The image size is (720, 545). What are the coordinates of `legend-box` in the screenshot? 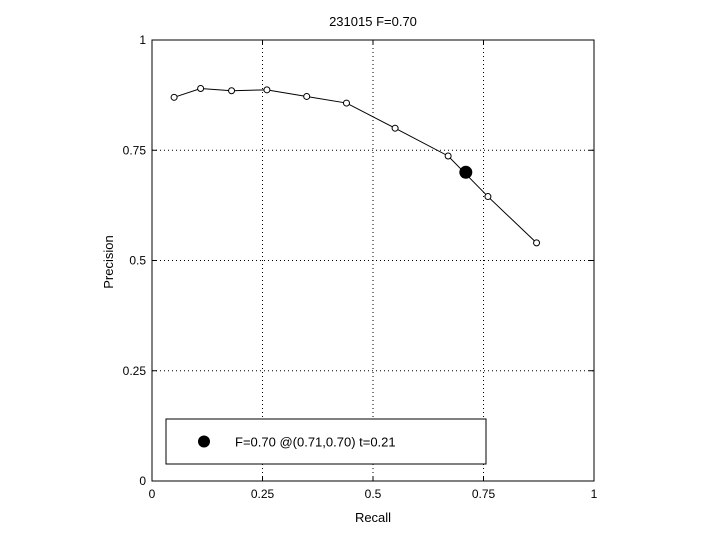 It's located at (326, 441).